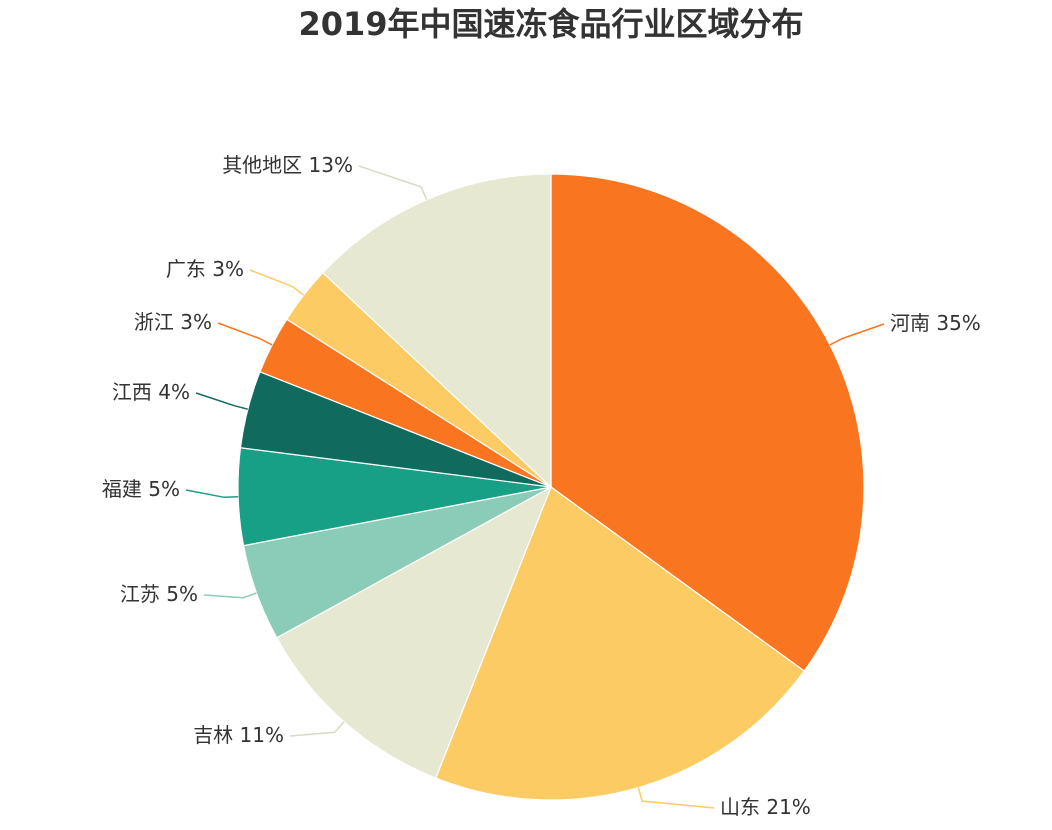 This screenshot has height=830, width=1052. Describe the element at coordinates (676, 798) in the screenshot. I see `leader-line-shandong` at that location.